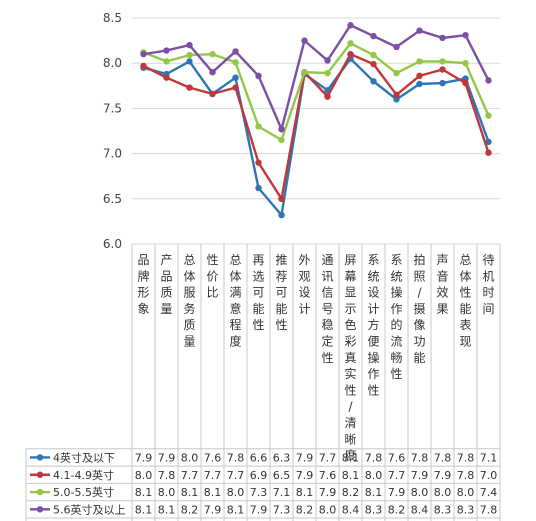 The width and height of the screenshot is (536, 521). I want to click on legend-label: 5.6英寸及以上, so click(89, 509).